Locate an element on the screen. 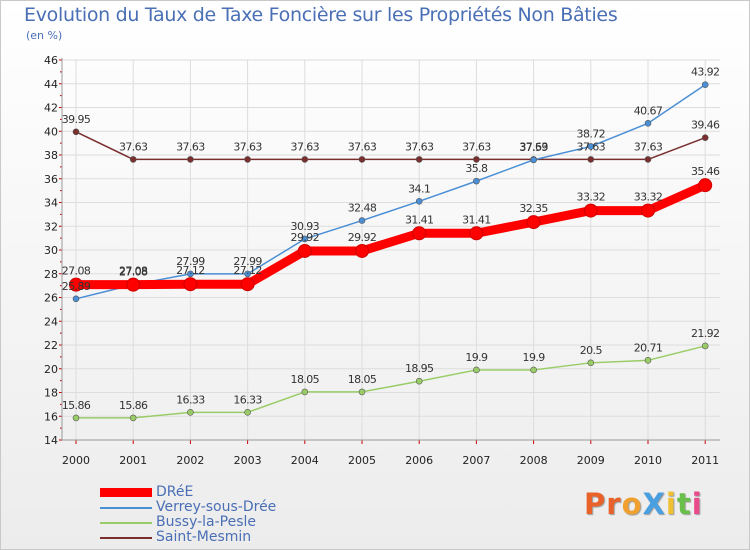  x-tick-label-2006: 2006 is located at coordinates (419, 460).